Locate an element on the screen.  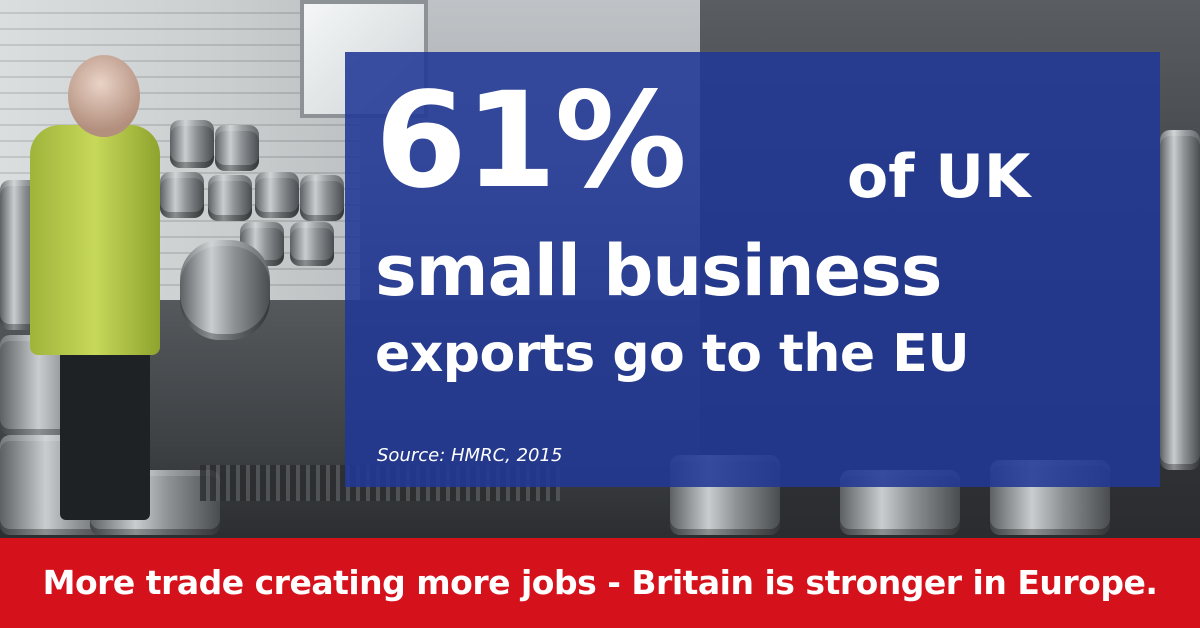
headline-line2: small business is located at coordinates (658, 271).